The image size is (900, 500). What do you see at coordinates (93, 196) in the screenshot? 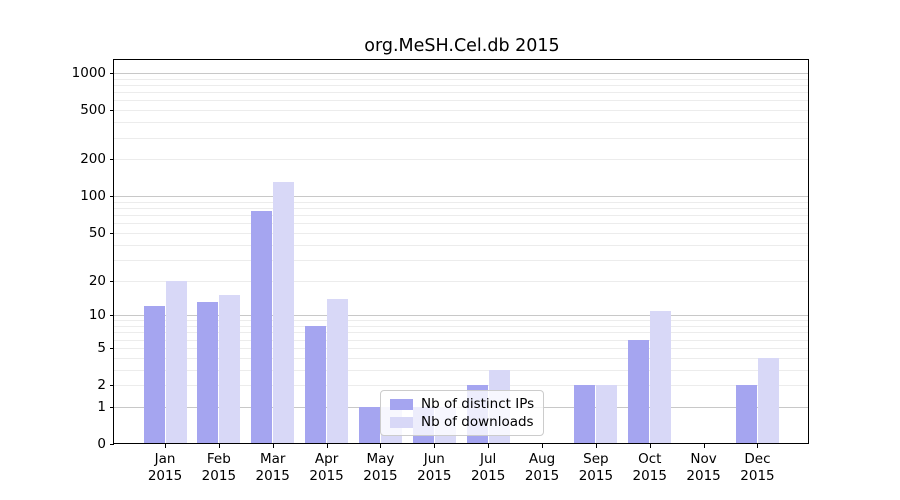
I see `y-tick-label: 100` at bounding box center [93, 196].